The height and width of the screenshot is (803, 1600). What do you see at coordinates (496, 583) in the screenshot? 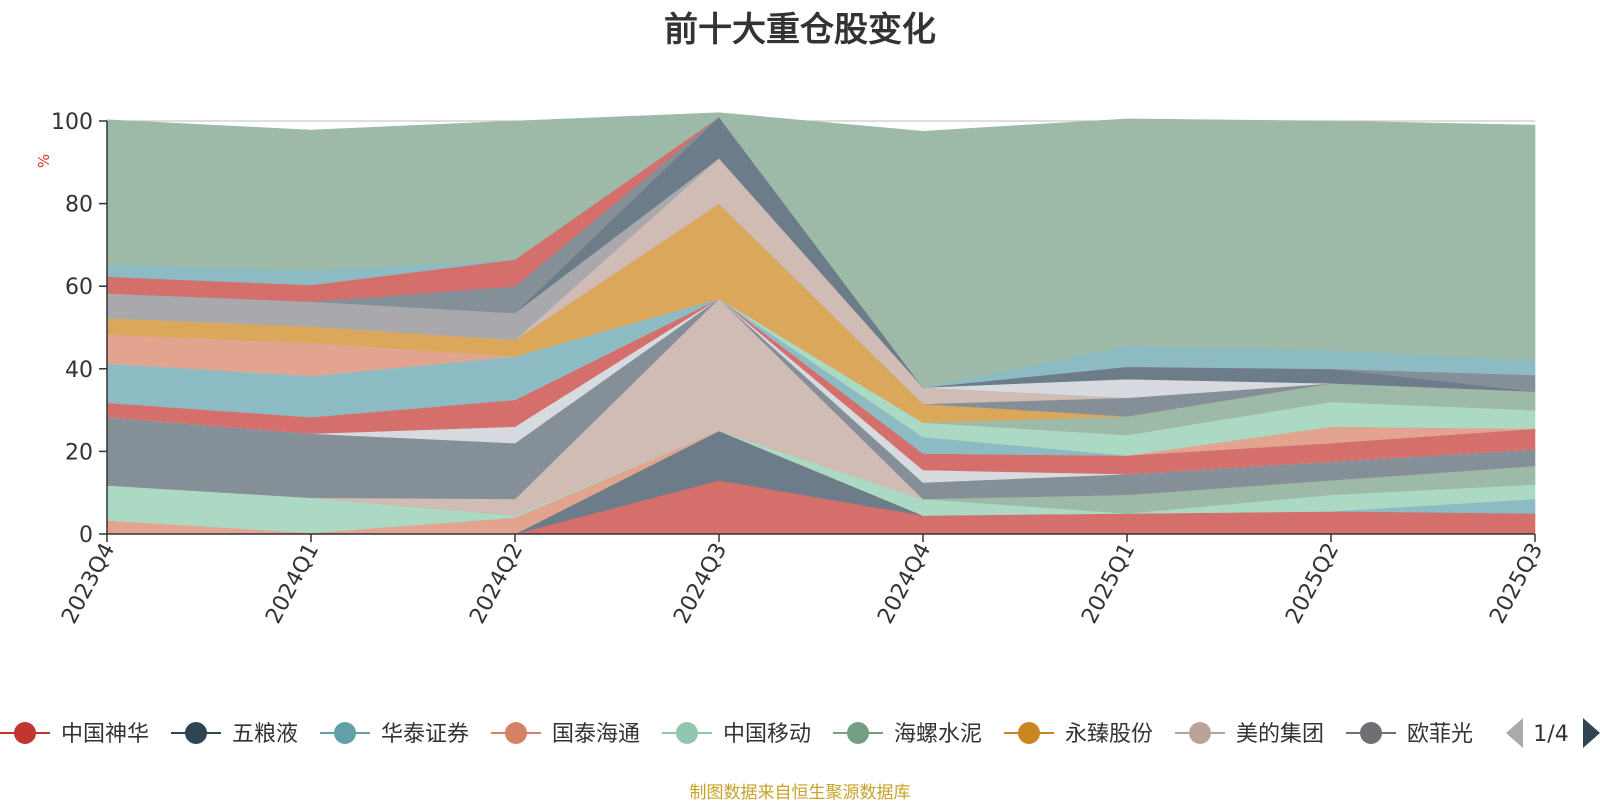
I see `x-tick-label: 2024Q2` at bounding box center [496, 583].